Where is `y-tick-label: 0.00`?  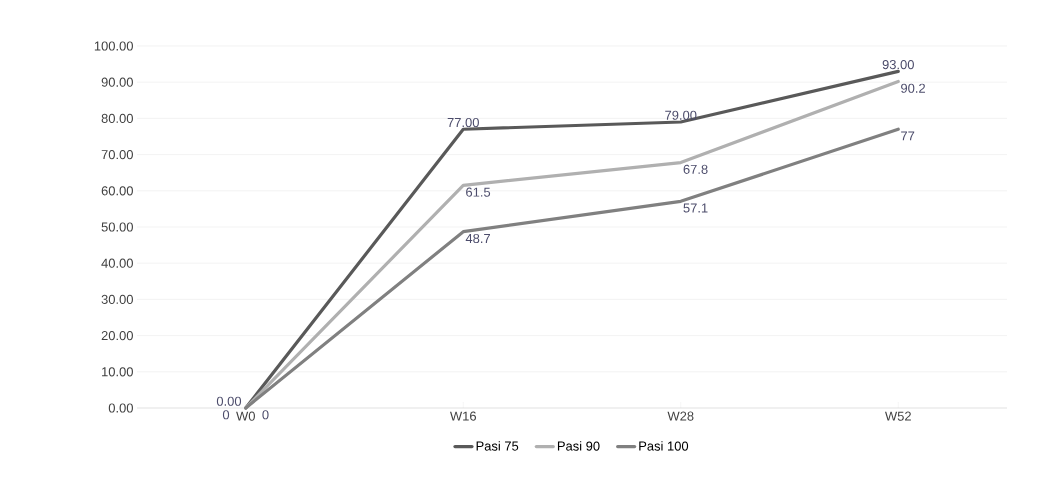
y-tick-label: 0.00 is located at coordinates (120, 408).